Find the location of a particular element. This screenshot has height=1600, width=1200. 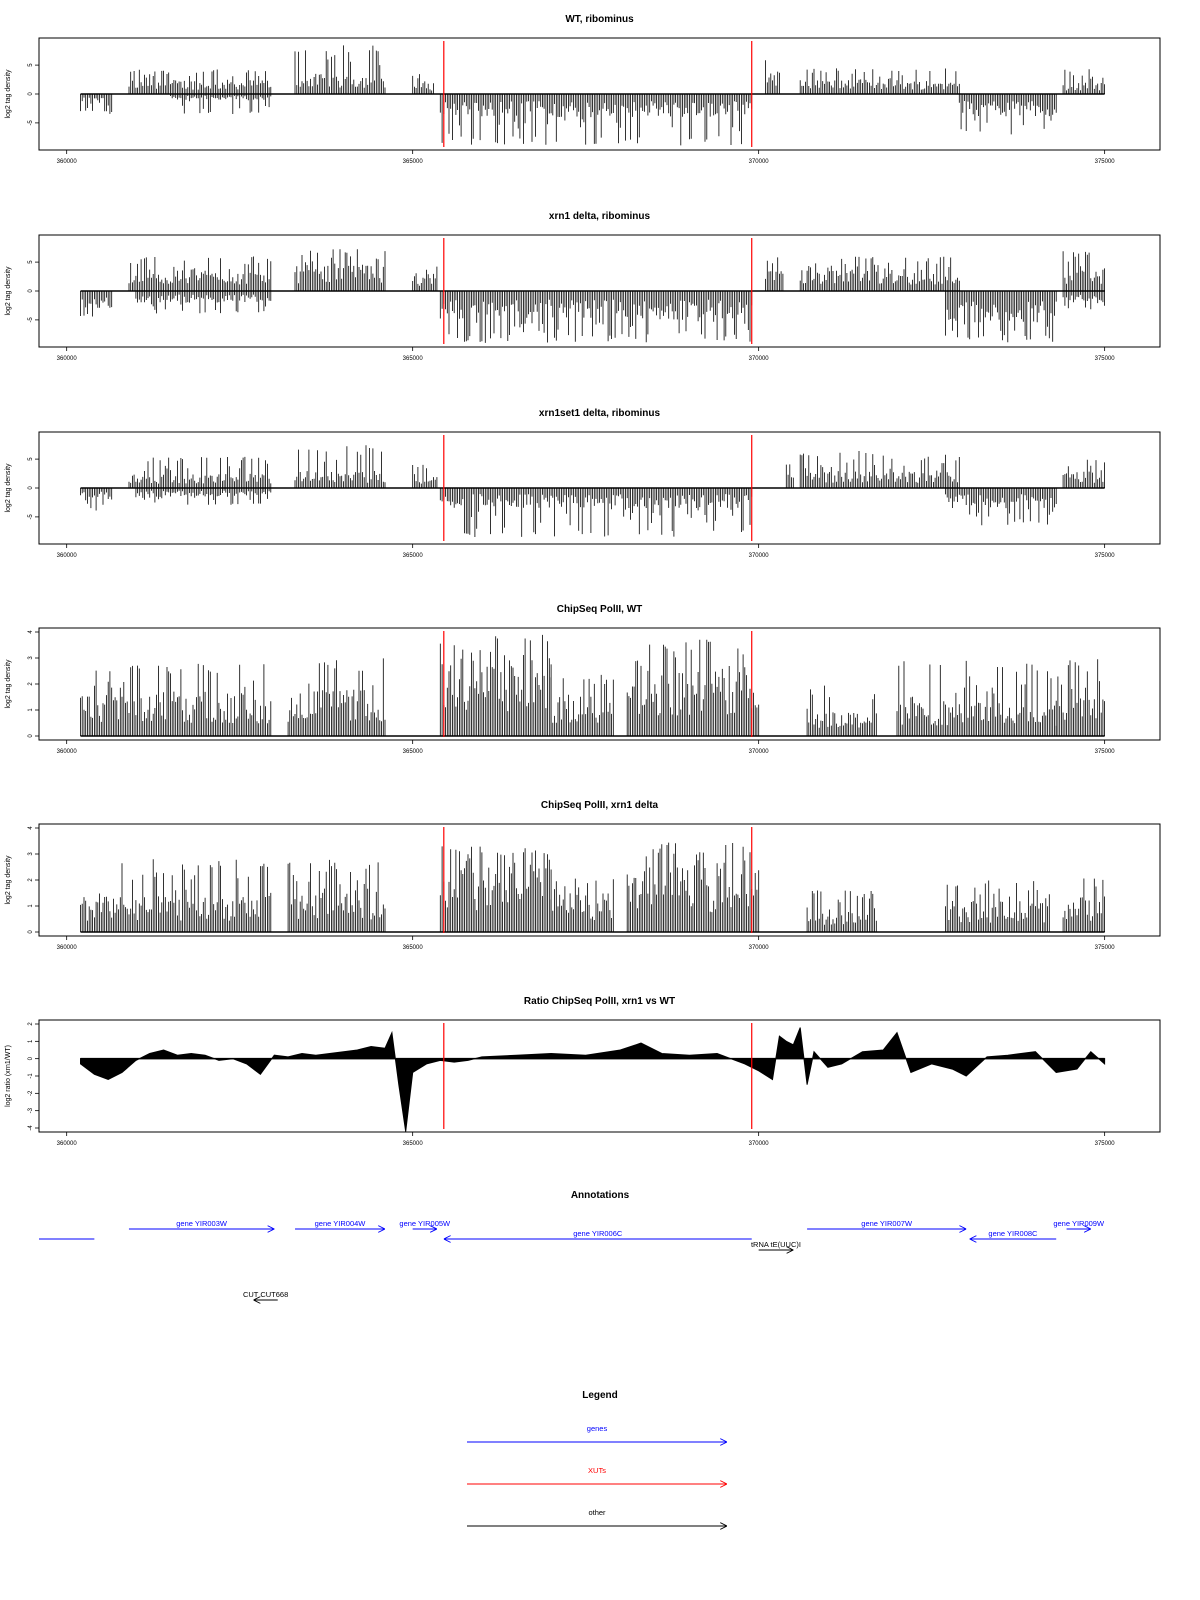

annotation-label: gene YIR007W is located at coordinates (887, 1223).